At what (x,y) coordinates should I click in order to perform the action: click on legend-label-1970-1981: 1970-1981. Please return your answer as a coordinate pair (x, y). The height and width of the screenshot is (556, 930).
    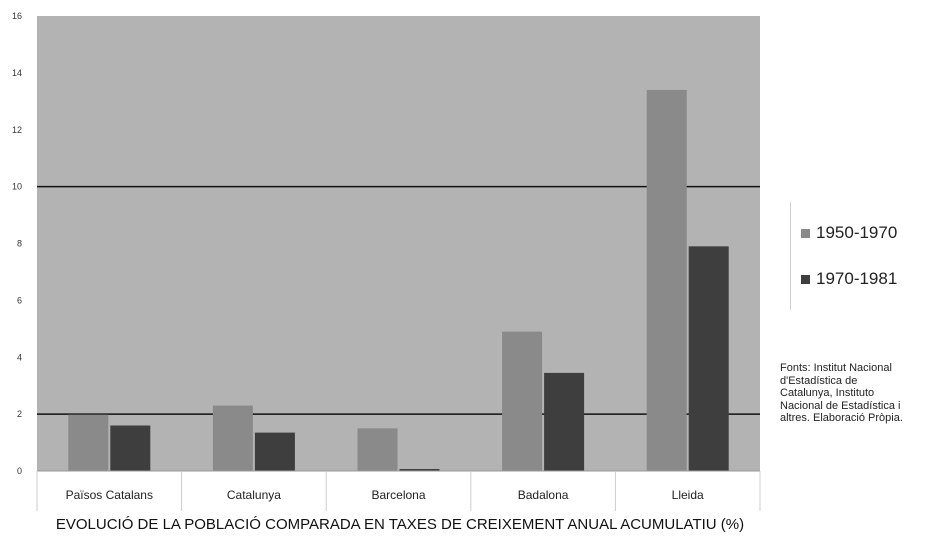
    Looking at the image, I should click on (857, 278).